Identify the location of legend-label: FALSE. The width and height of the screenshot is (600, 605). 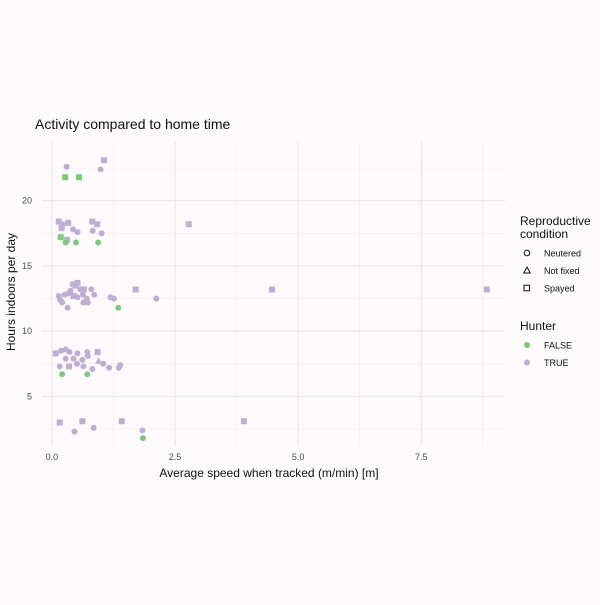
(558, 346).